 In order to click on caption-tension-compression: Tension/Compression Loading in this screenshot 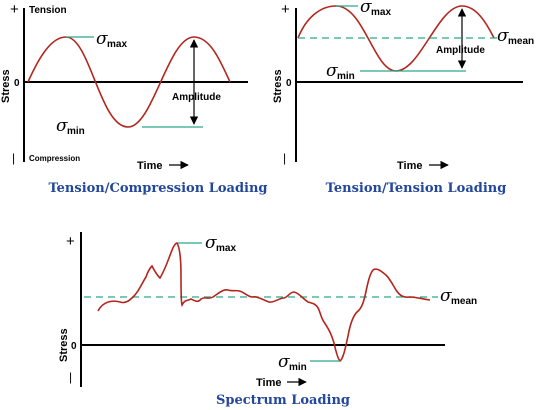, I will do `click(157, 188)`.